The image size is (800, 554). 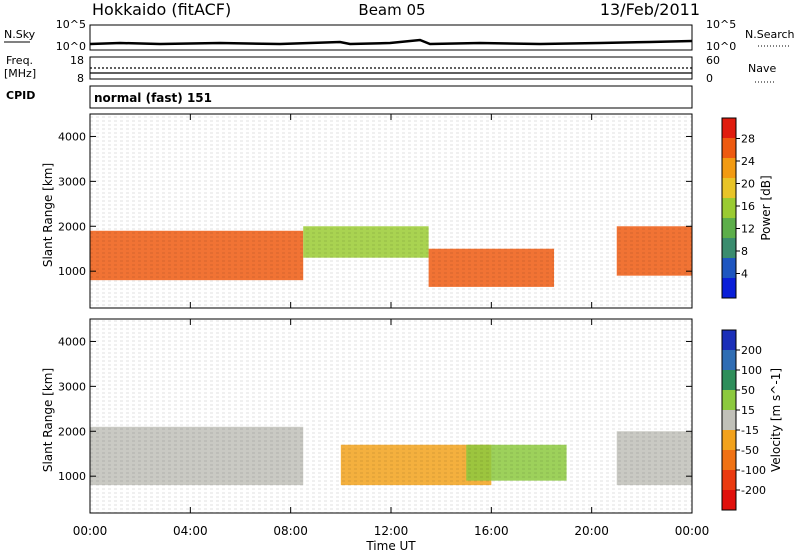 What do you see at coordinates (751, 370) in the screenshot?
I see `colorbar-tick-label: 100` at bounding box center [751, 370].